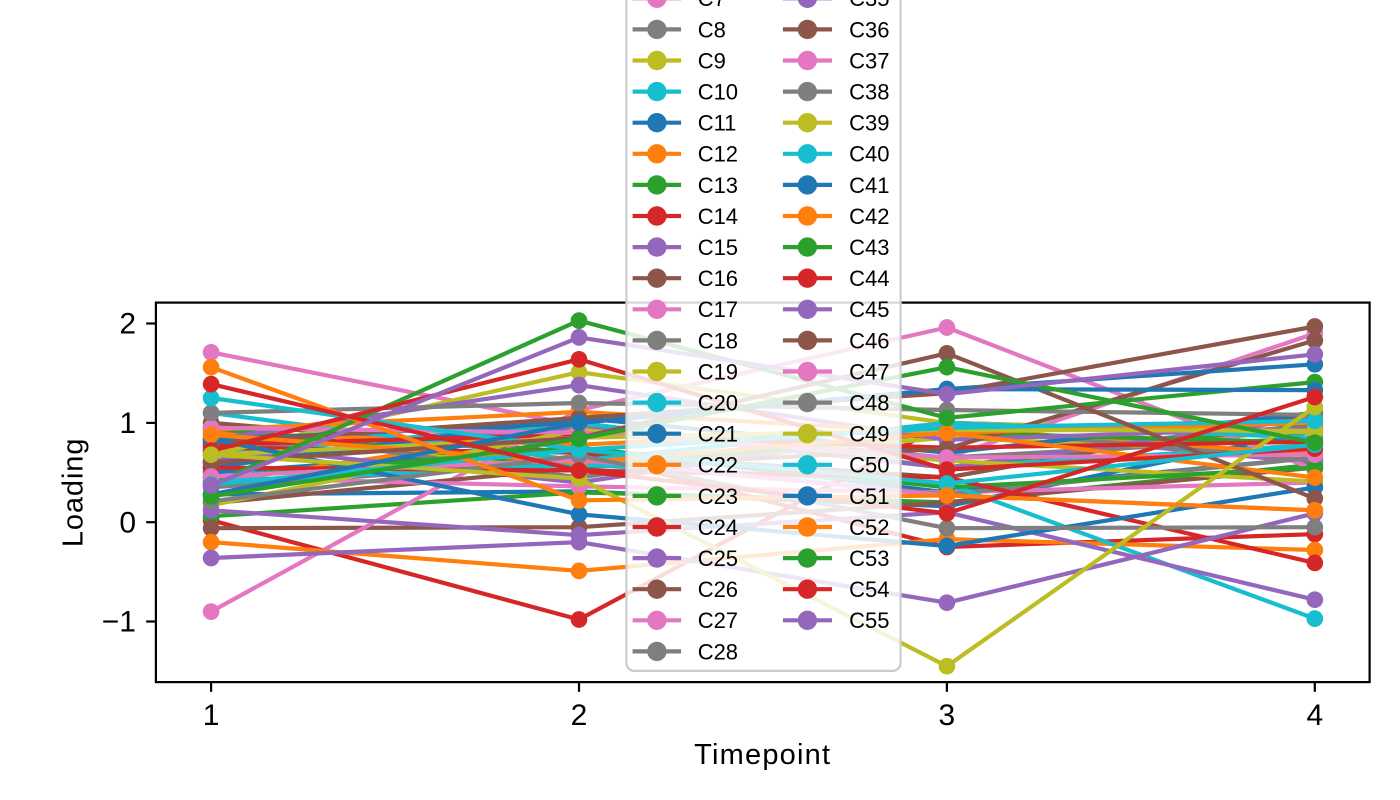 This screenshot has width=1400, height=800. What do you see at coordinates (869, 403) in the screenshot?
I see `svg-text: C48` at bounding box center [869, 403].